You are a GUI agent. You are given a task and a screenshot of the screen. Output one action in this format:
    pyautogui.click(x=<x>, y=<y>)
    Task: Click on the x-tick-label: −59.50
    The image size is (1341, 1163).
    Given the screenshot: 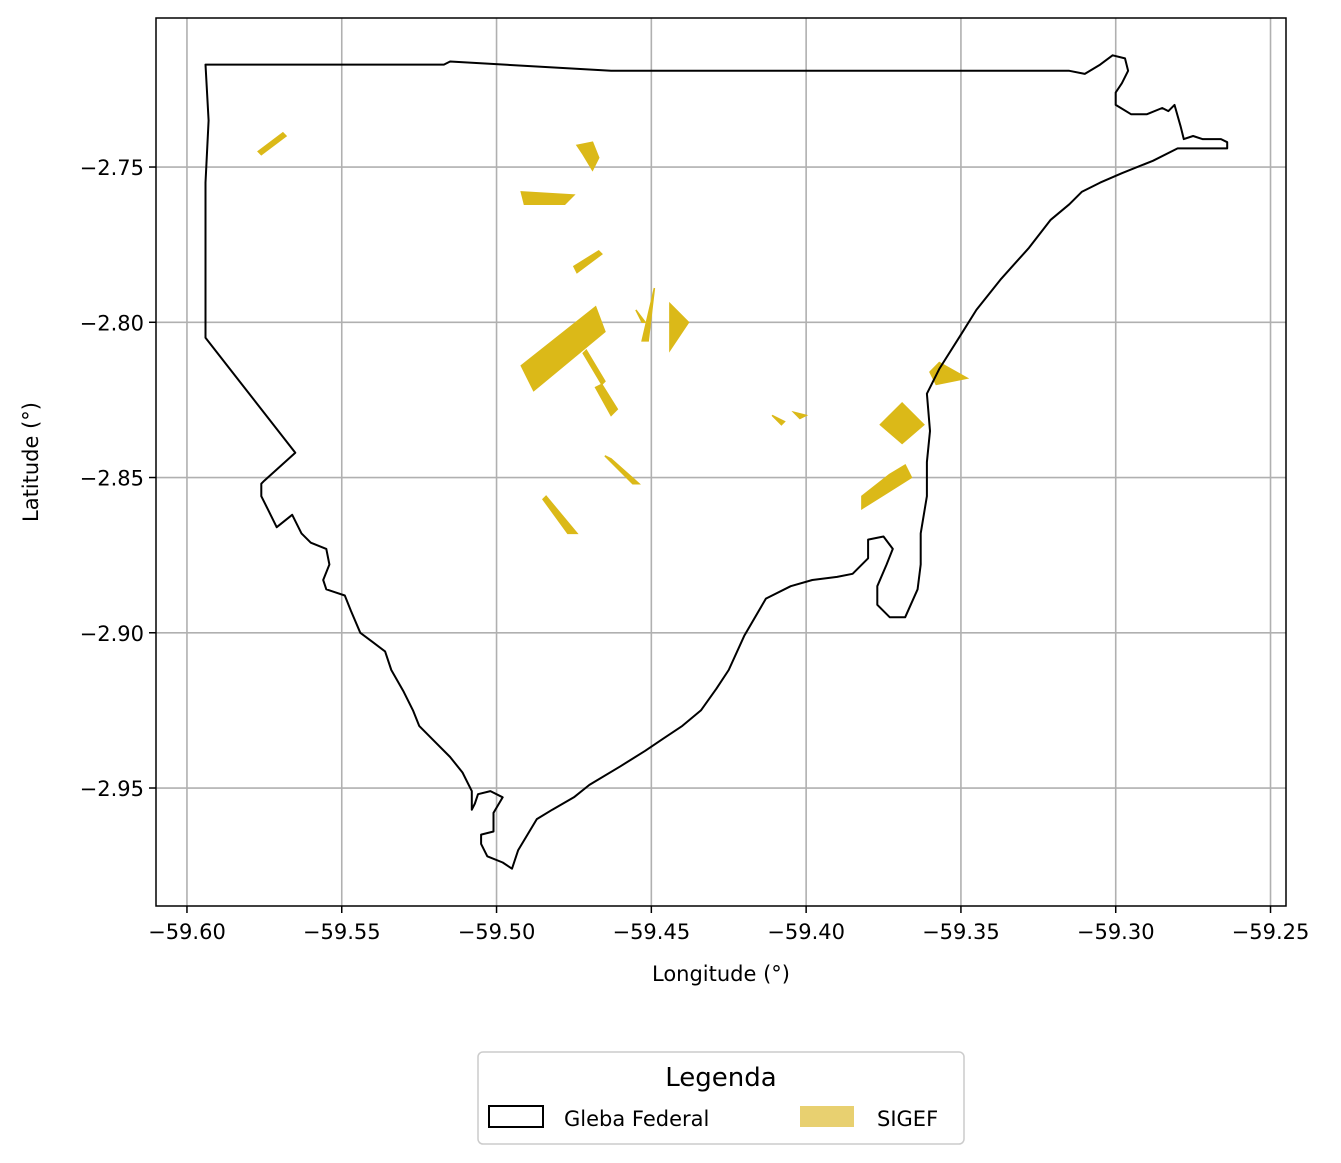 What is the action you would take?
    pyautogui.click(x=497, y=932)
    